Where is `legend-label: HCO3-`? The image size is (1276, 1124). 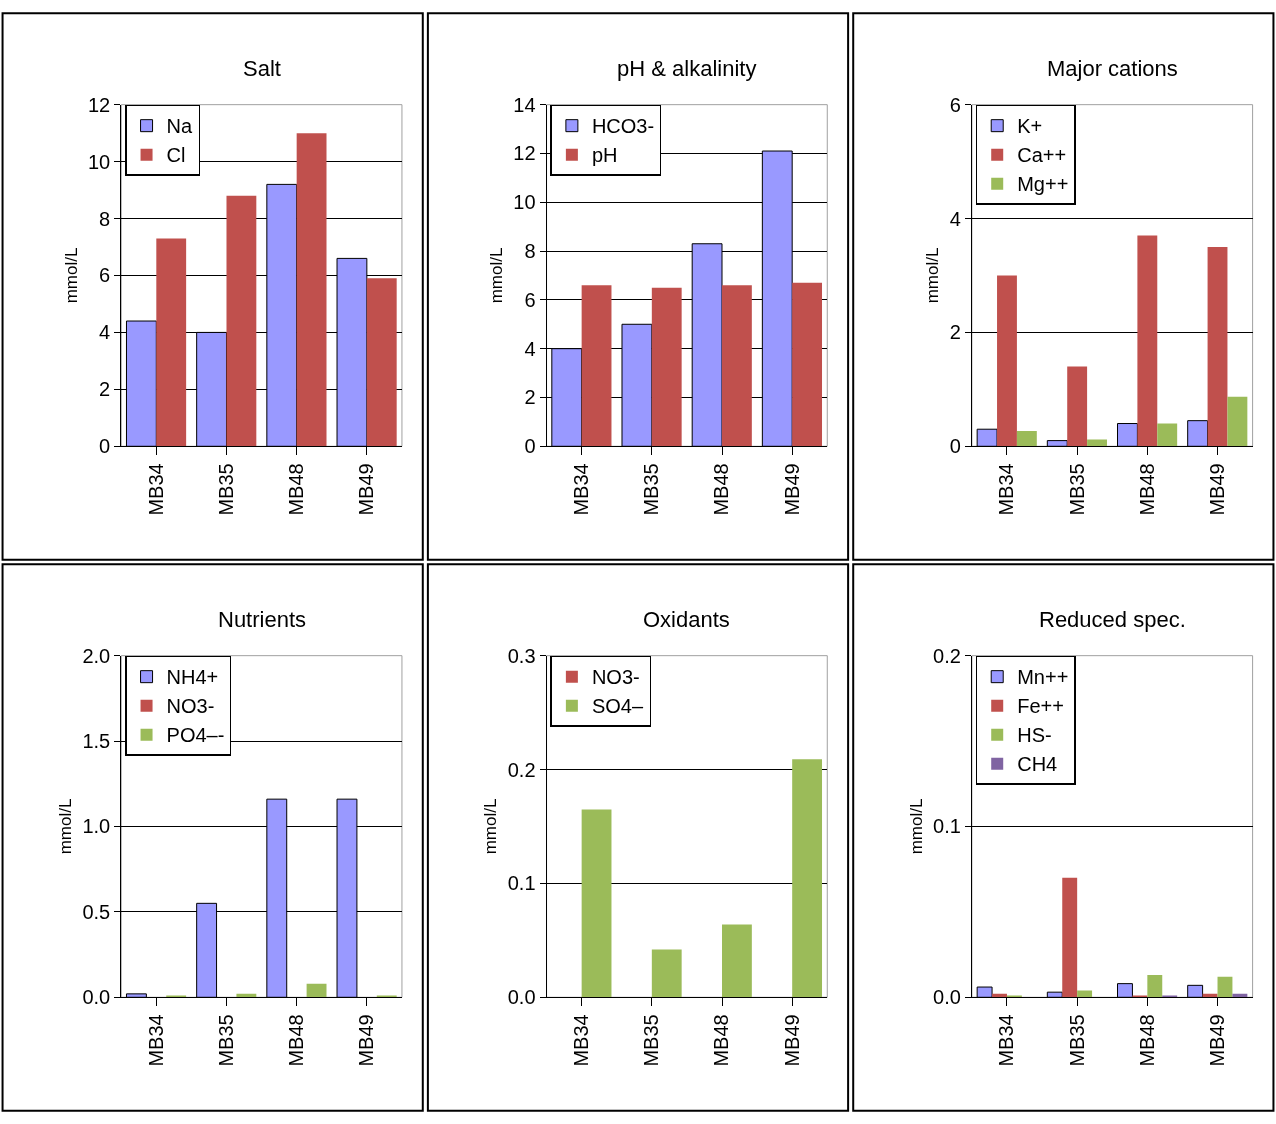
legend-label: HCO3- is located at coordinates (623, 126).